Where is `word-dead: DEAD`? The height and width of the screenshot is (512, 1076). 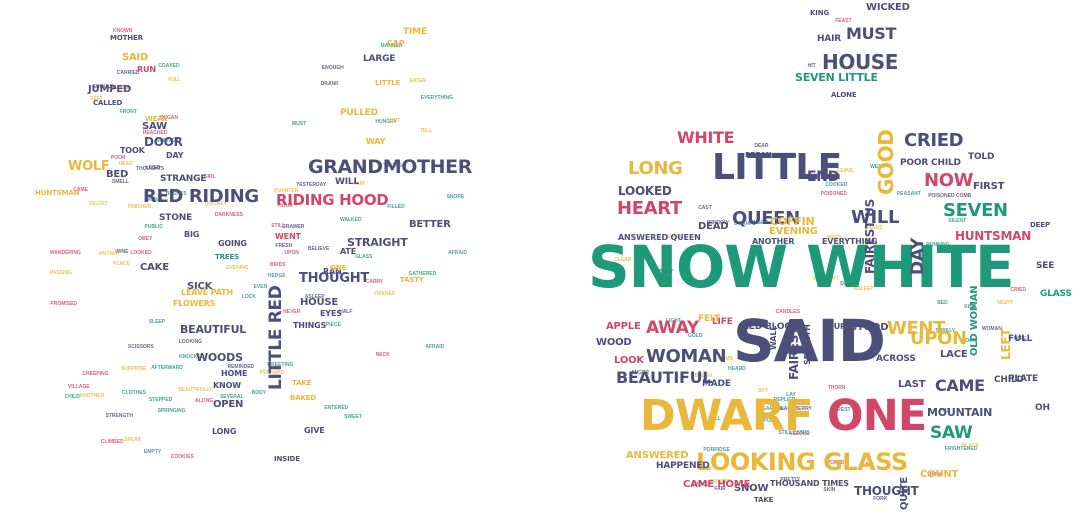 word-dead: DEAD is located at coordinates (713, 226).